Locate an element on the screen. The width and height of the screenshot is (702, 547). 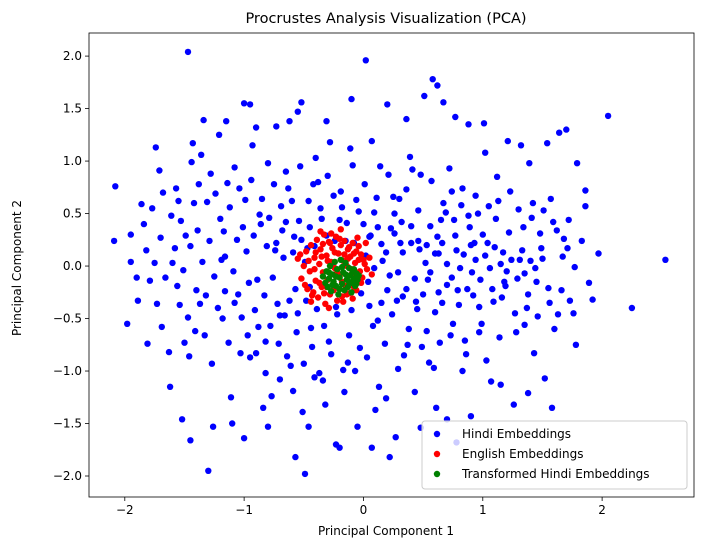
y-tick-label: −0.5 is located at coordinates (67, 319).